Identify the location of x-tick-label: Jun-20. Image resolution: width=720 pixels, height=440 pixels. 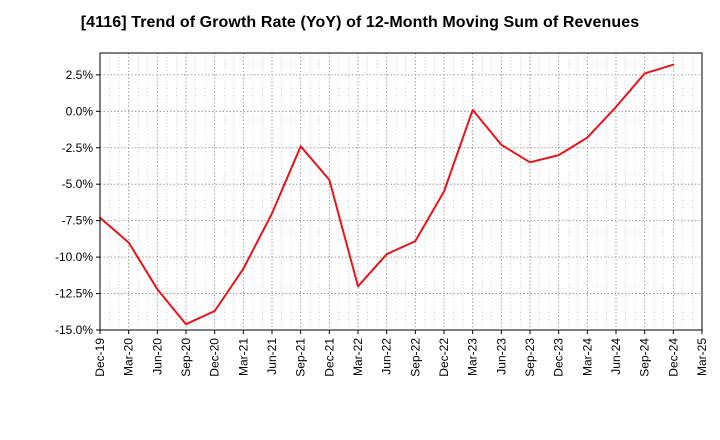
(157, 356).